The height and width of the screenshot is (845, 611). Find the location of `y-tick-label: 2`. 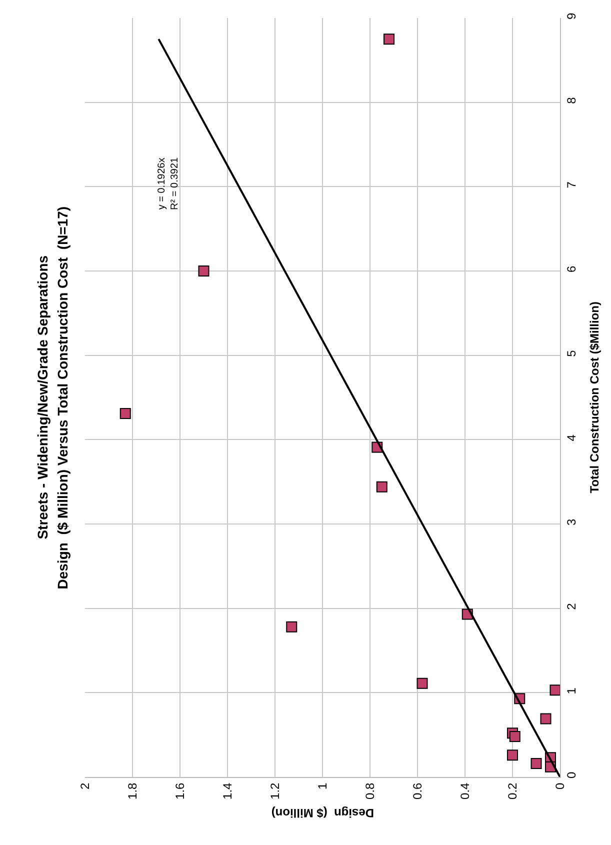

y-tick-label: 2 is located at coordinates (571, 606).